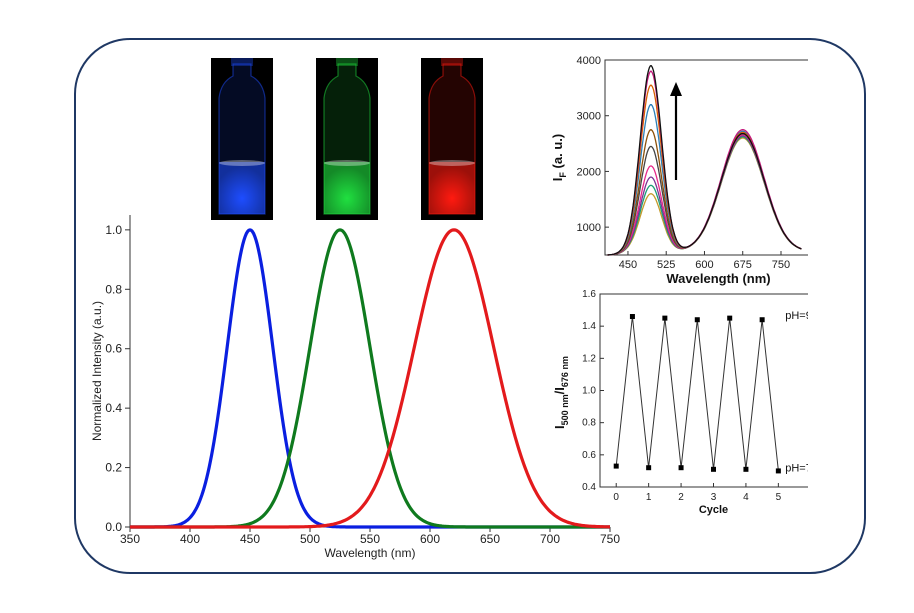 Image resolution: width=914 pixels, height=613 pixels. Describe the element at coordinates (563, 175) in the screenshot. I see `y-axis-title-sub: F` at that location.